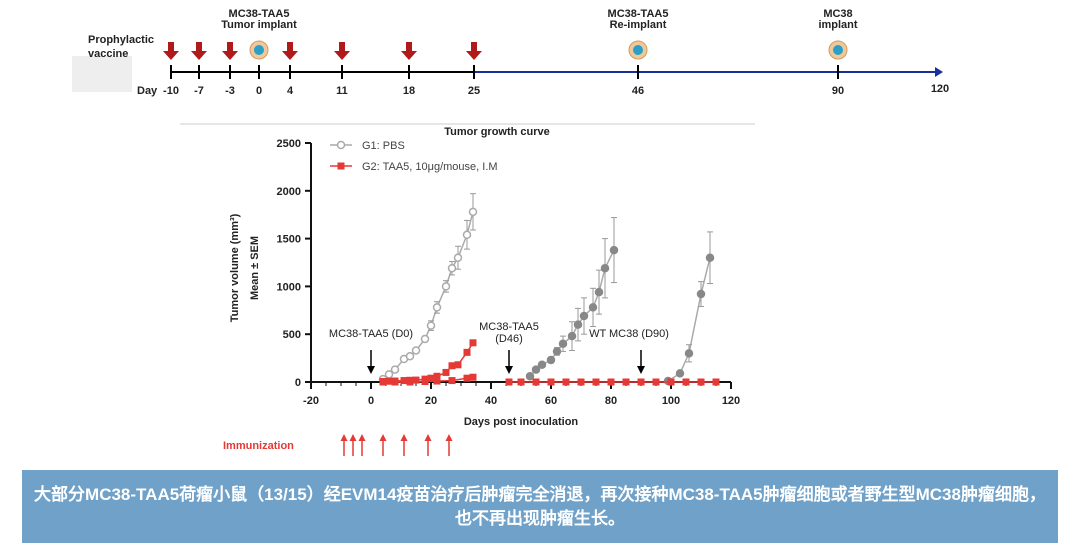  What do you see at coordinates (939, 72) in the screenshot?
I see `timeline-arrowhead` at bounding box center [939, 72].